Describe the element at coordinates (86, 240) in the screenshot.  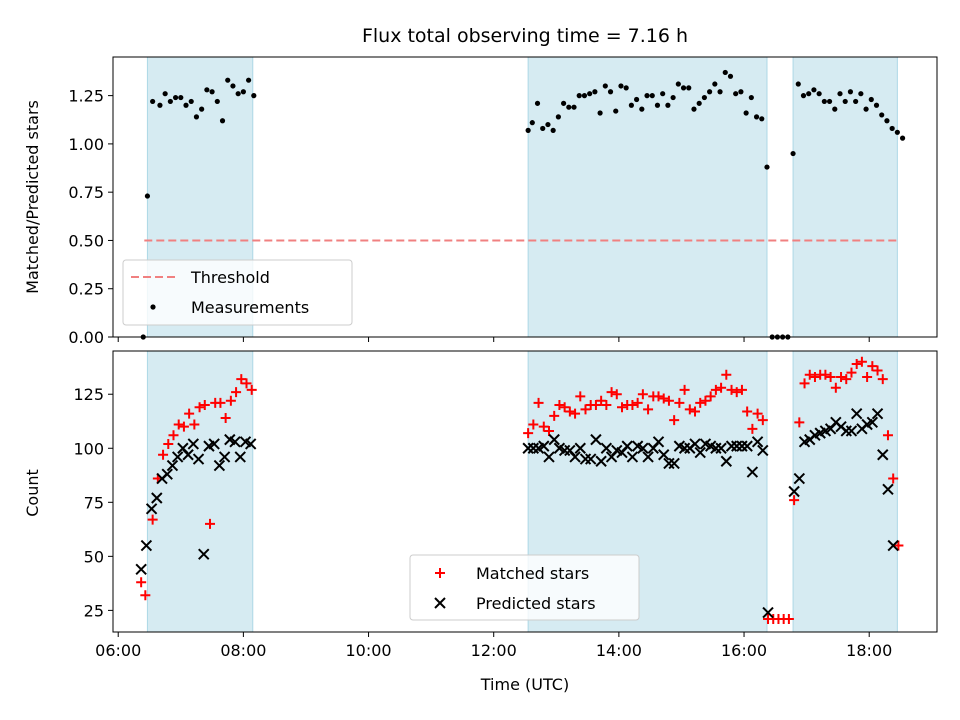
I see `y-tick-label: 0.50` at that location.